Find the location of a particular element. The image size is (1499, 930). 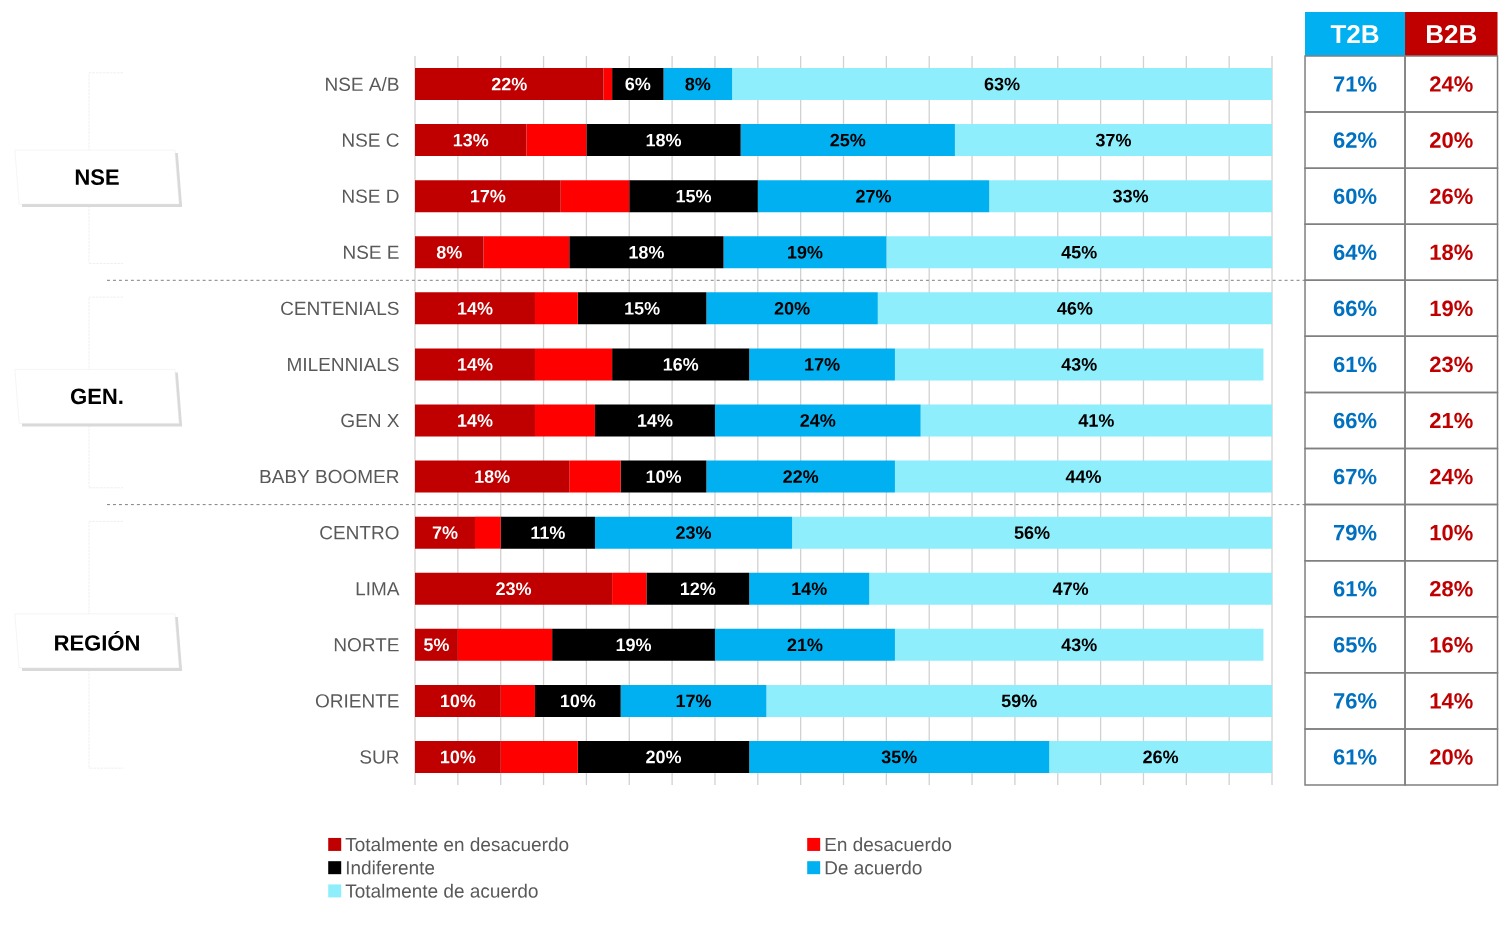

y-tick-label: MILENNIALS is located at coordinates (343, 364).